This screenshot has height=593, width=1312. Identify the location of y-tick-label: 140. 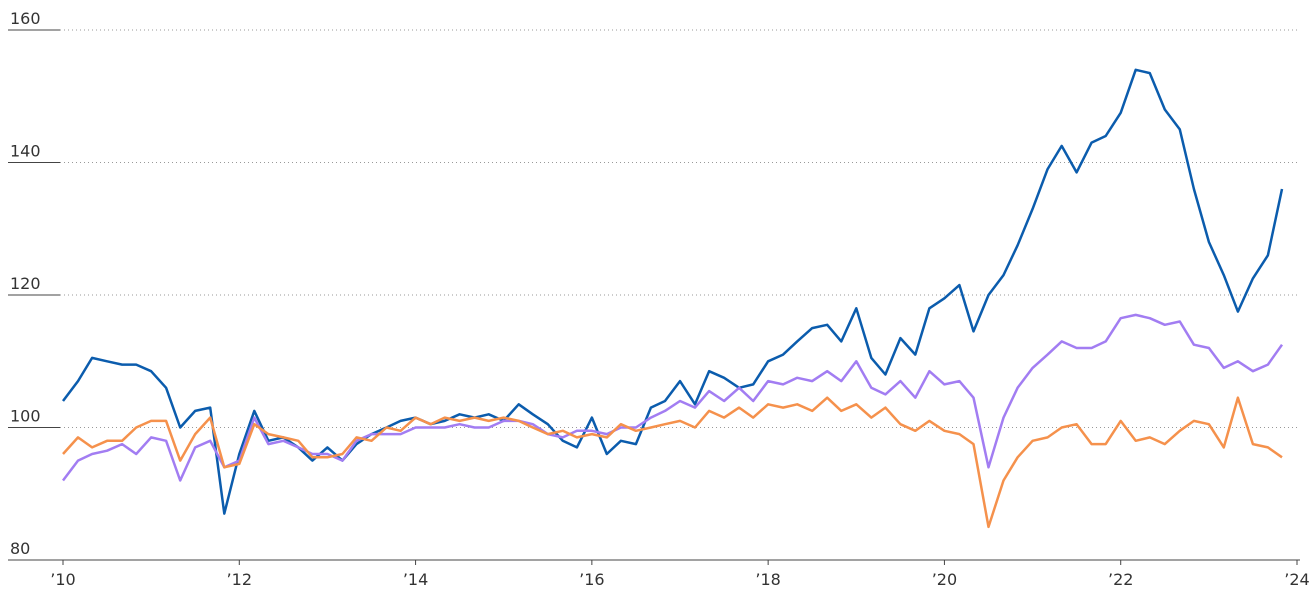
(25, 151).